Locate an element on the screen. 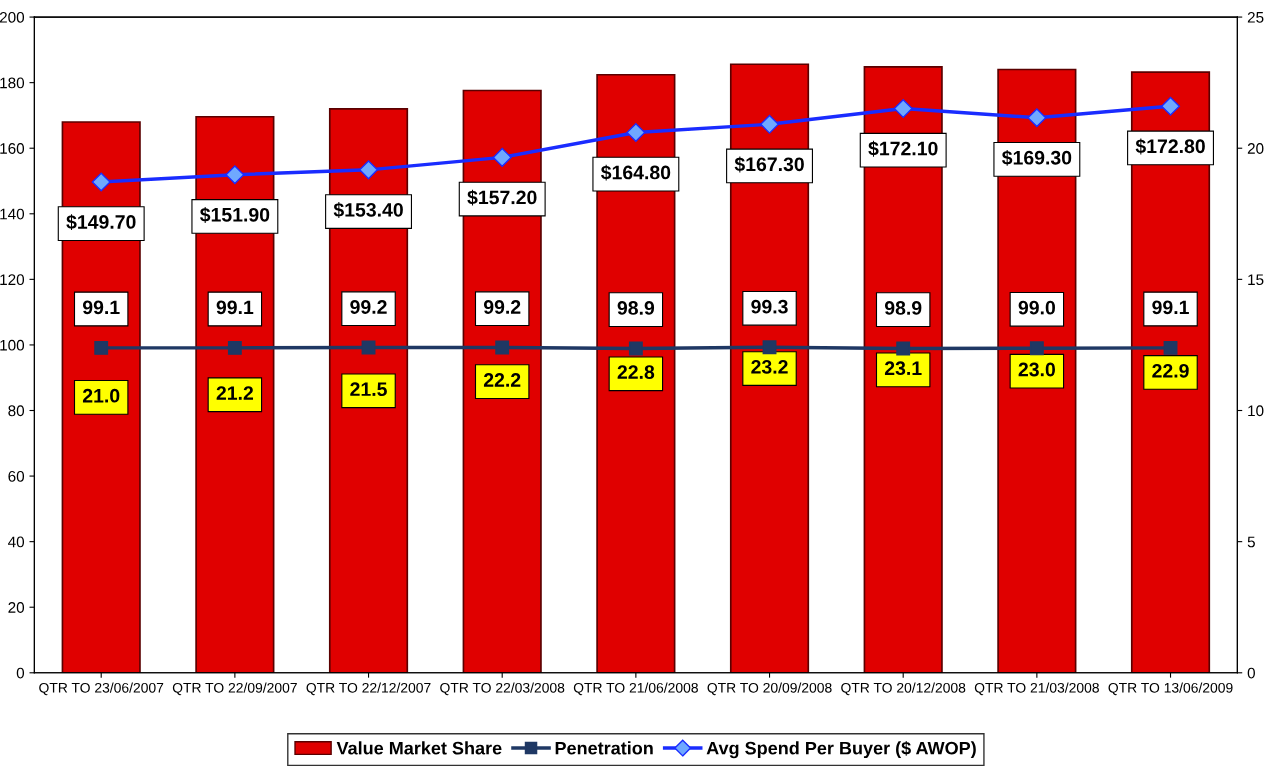  data-label: $172.10 is located at coordinates (903, 148).